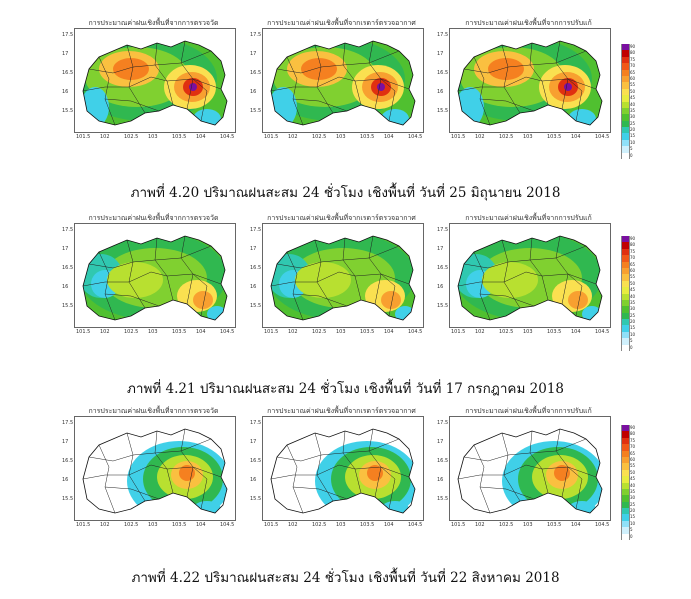  Describe the element at coordinates (179, 525) in the screenshot. I see `x-tick-label: 103.5` at that location.